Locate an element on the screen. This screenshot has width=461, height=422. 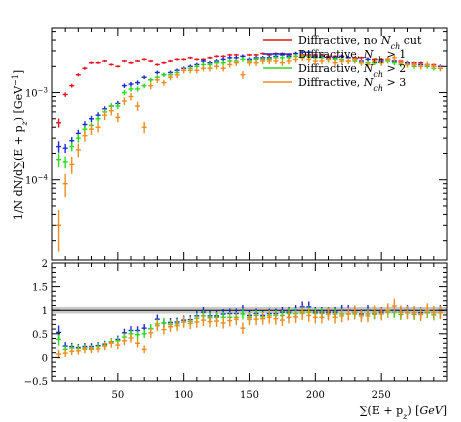
ratio-y-tick-label: −0.5 is located at coordinates (36, 382).